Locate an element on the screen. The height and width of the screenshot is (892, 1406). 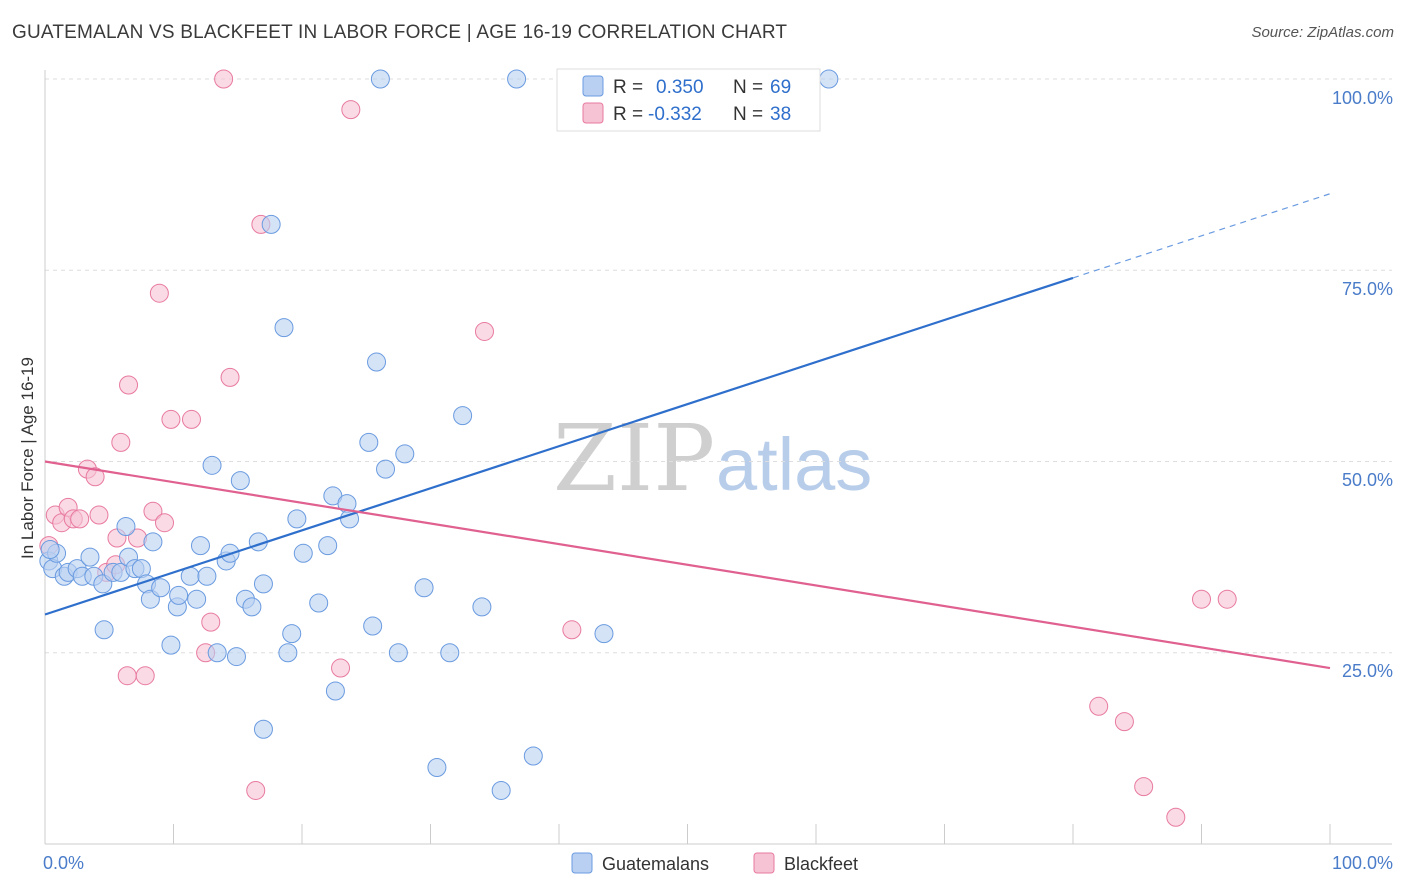
y-axis-label: In Labor Force | Age 16-19 is located at coordinates (27, 458).